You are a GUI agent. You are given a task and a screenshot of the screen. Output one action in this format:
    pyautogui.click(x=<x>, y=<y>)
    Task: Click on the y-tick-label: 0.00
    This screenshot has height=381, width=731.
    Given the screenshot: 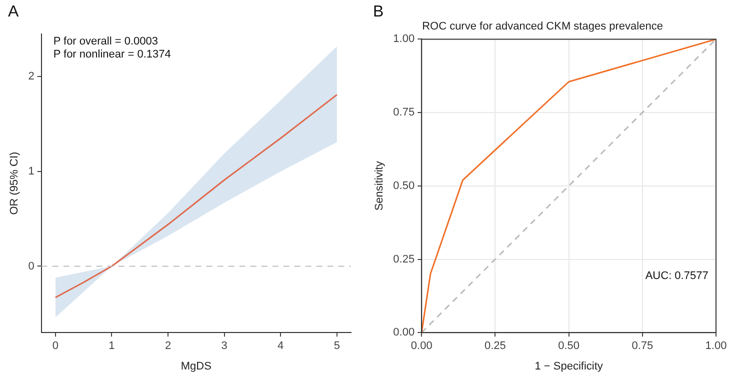 What is the action you would take?
    pyautogui.click(x=404, y=332)
    